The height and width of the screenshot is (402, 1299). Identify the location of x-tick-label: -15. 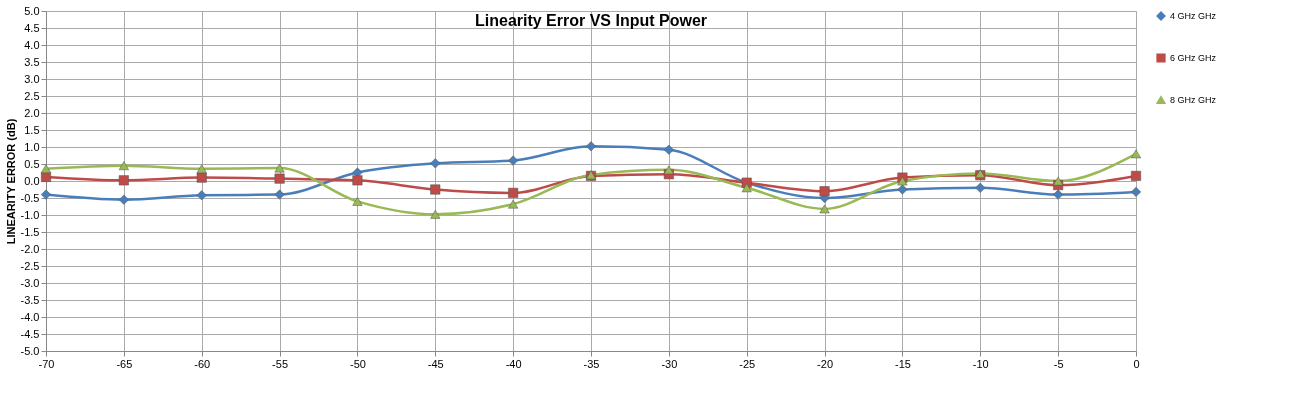
(902, 363).